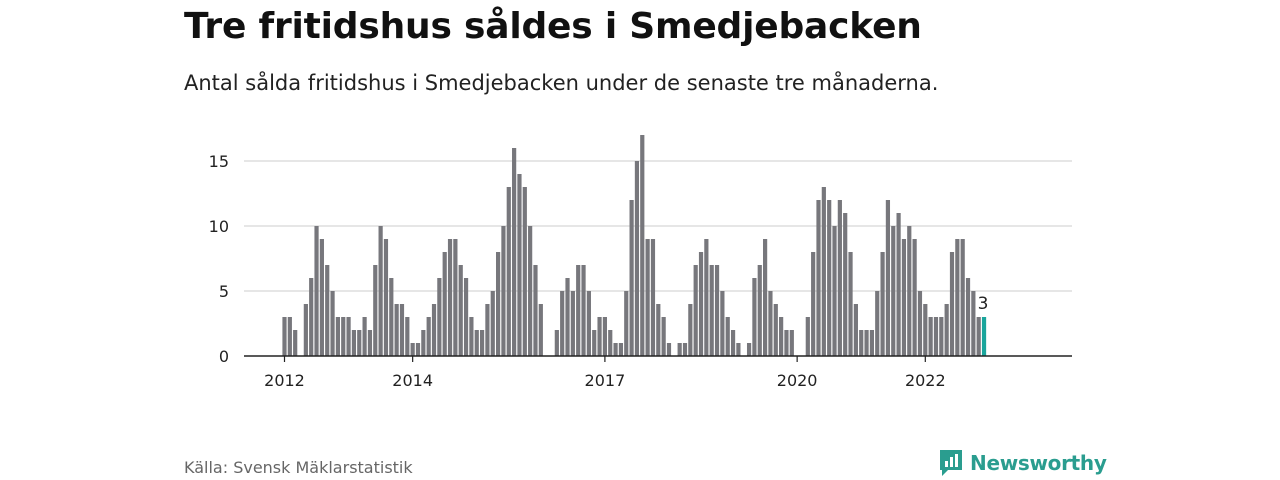  Describe the element at coordinates (797, 380) in the screenshot. I see `x-tick-label: 2020` at that location.